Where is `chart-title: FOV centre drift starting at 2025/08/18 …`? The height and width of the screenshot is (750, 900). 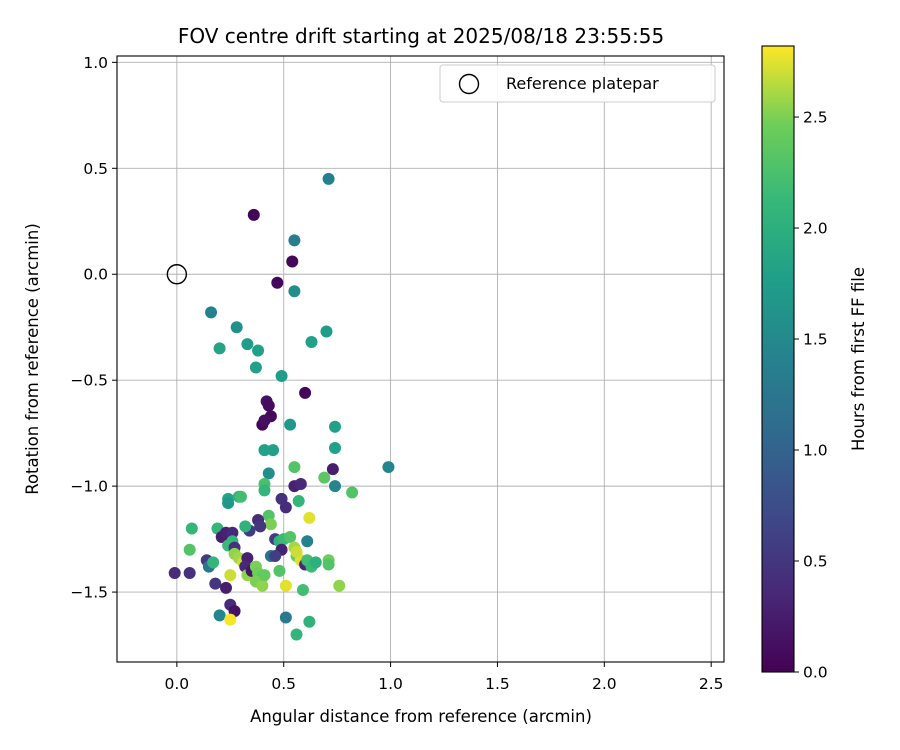
chart-title: FOV centre drift starting at 2025/08/18 … is located at coordinates (421, 36).